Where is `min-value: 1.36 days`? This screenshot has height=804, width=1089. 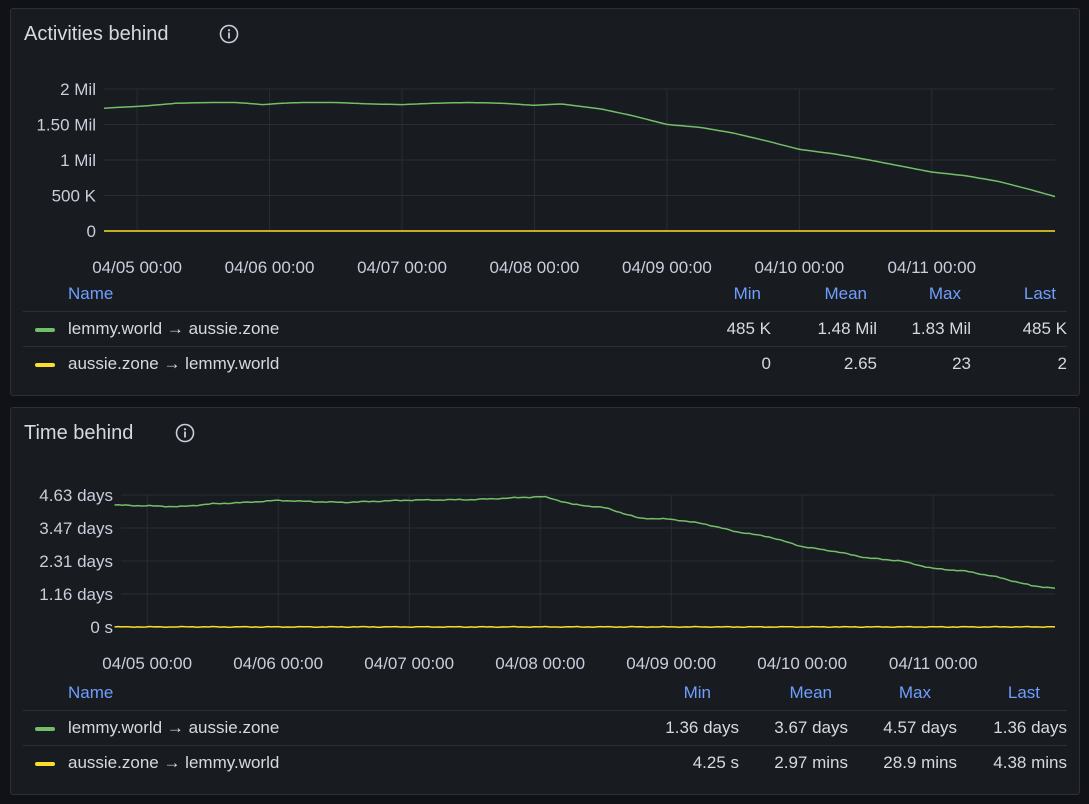
min-value: 1.36 days is located at coordinates (702, 727).